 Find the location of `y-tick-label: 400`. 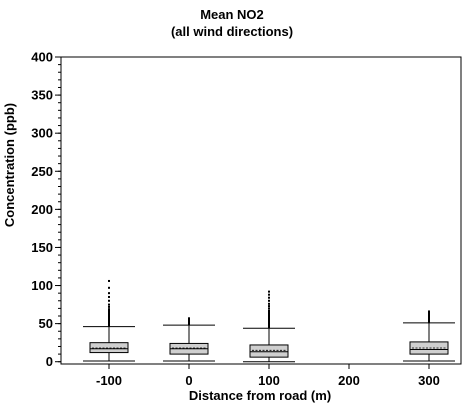

y-tick-label: 400 is located at coordinates (42, 57).